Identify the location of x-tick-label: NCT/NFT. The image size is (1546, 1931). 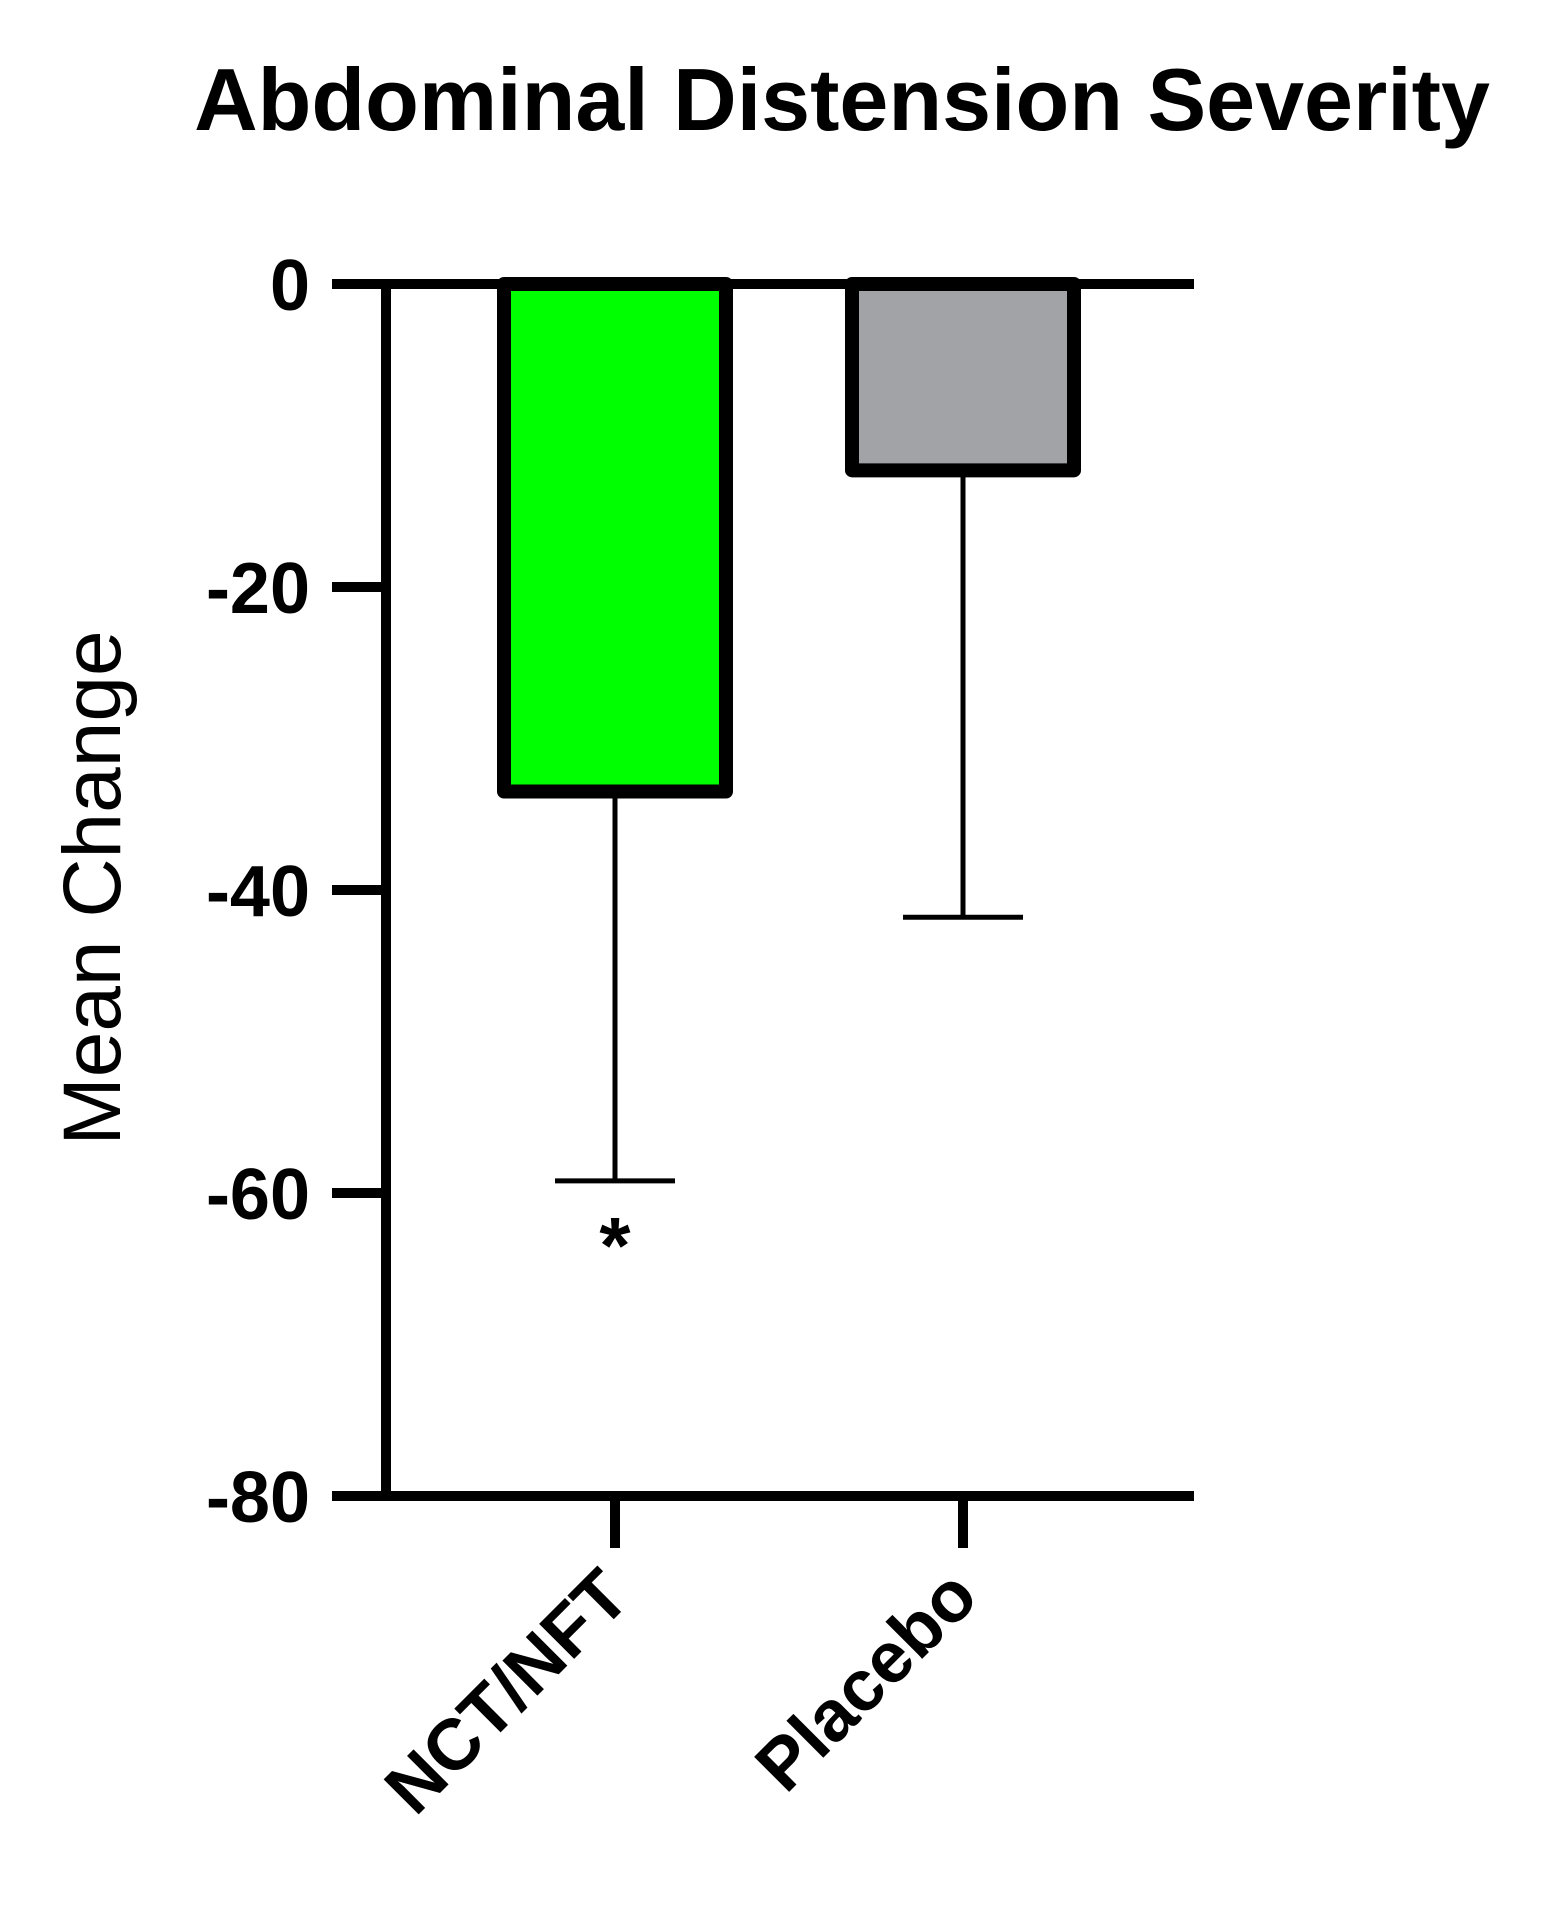
(507, 1692).